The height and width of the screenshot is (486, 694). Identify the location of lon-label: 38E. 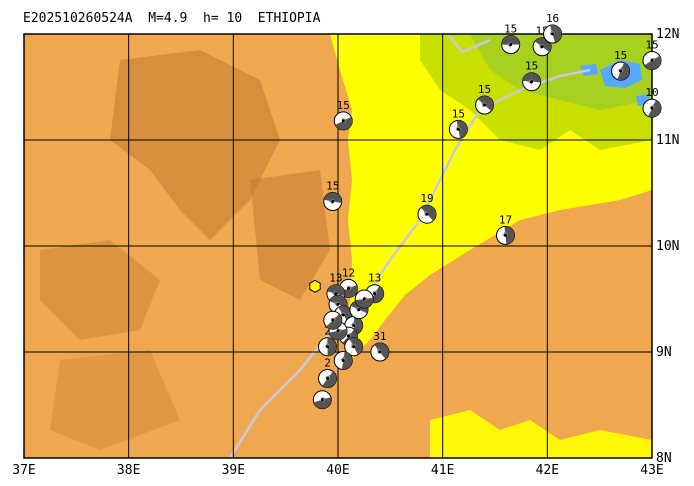
(128, 470).